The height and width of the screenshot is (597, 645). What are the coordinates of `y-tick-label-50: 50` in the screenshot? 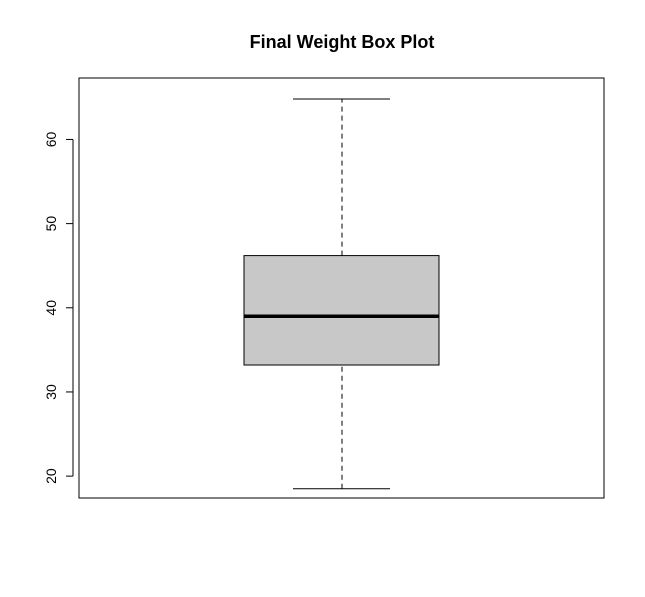 It's located at (51, 224).